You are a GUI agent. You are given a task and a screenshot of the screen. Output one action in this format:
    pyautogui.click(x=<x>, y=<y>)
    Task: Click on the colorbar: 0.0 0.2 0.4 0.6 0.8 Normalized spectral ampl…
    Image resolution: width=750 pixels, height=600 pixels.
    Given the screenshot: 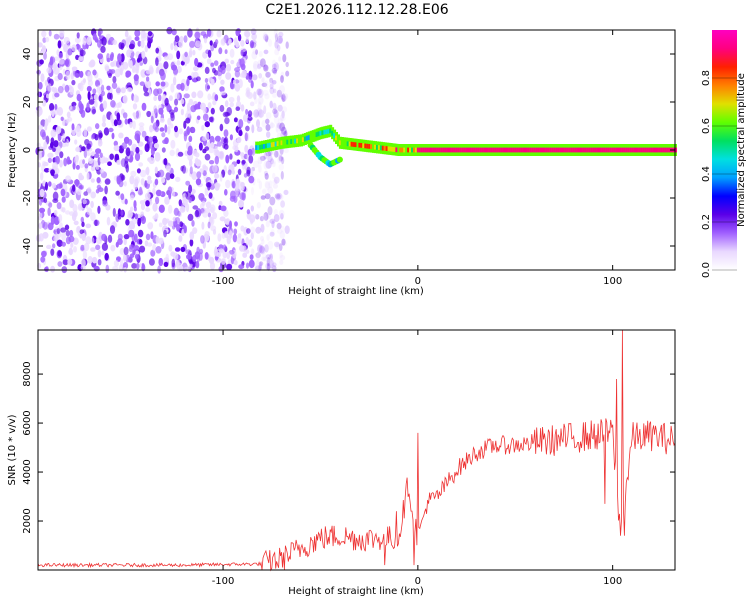 What is the action you would take?
    pyautogui.click(x=724, y=154)
    